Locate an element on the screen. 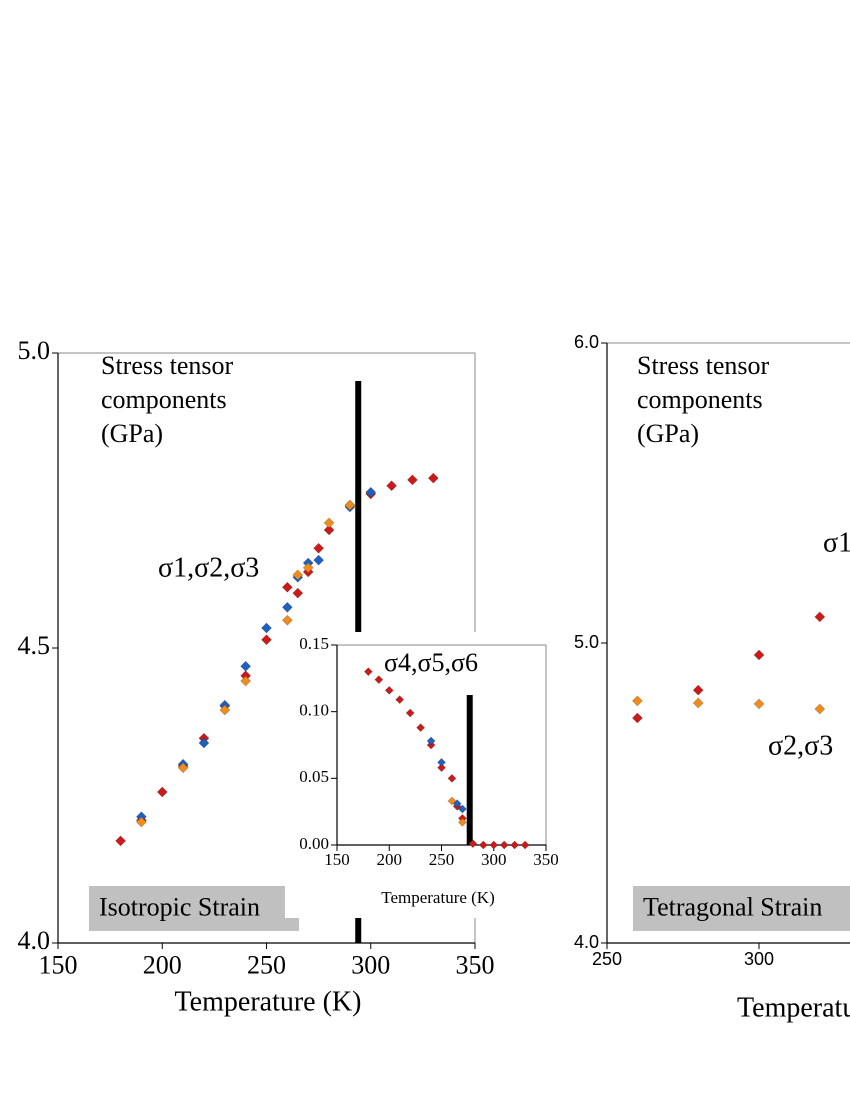 This screenshot has width=850, height=1100. series-label: σ1,σ2,σ3 is located at coordinates (208, 567).